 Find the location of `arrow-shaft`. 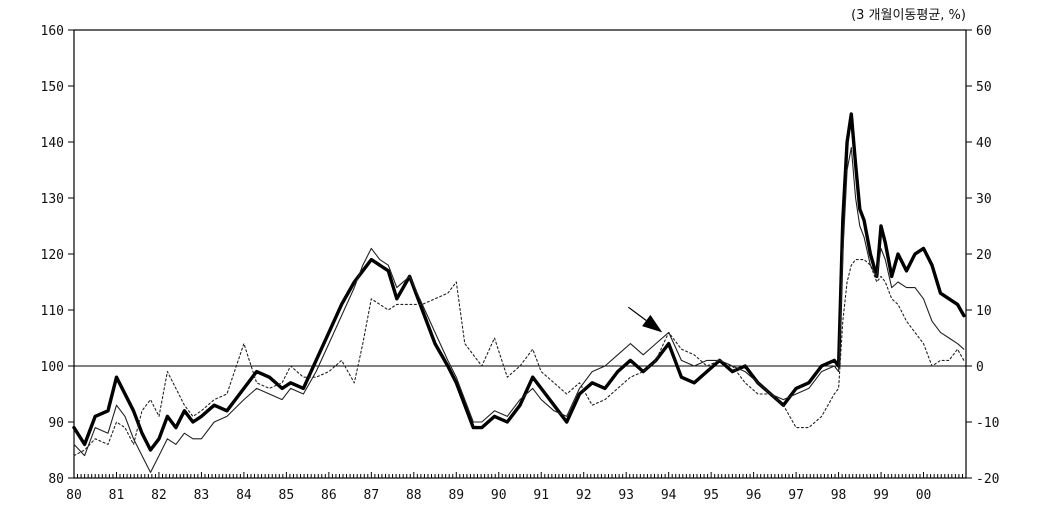

arrow-shaft is located at coordinates (637, 313).